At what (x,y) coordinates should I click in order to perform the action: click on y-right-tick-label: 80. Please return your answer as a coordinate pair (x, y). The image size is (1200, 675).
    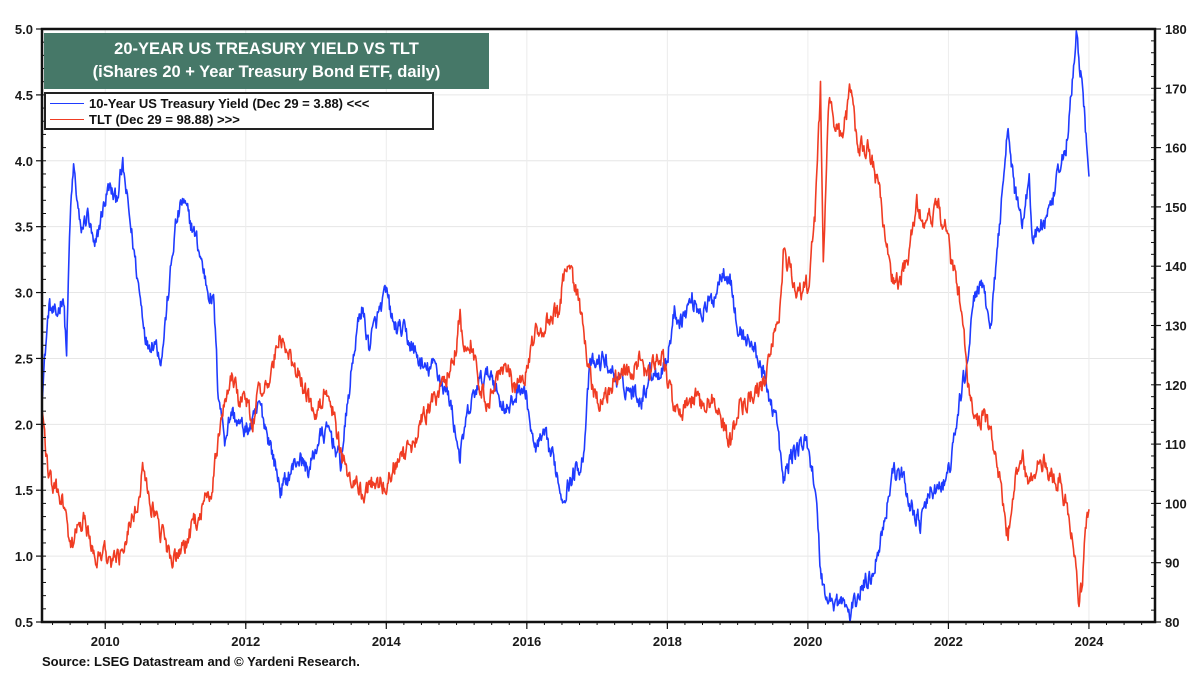
    Looking at the image, I should click on (1172, 622).